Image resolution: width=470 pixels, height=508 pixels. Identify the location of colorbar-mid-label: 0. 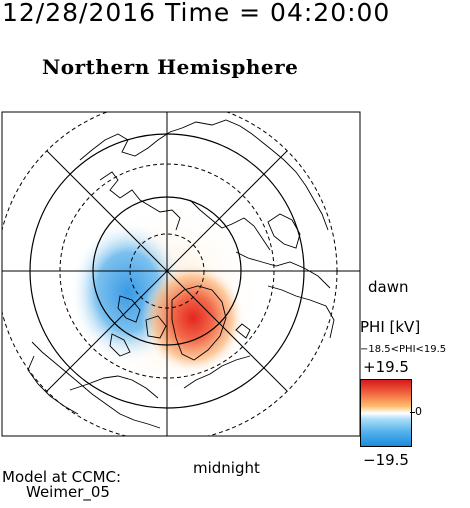
(418, 411).